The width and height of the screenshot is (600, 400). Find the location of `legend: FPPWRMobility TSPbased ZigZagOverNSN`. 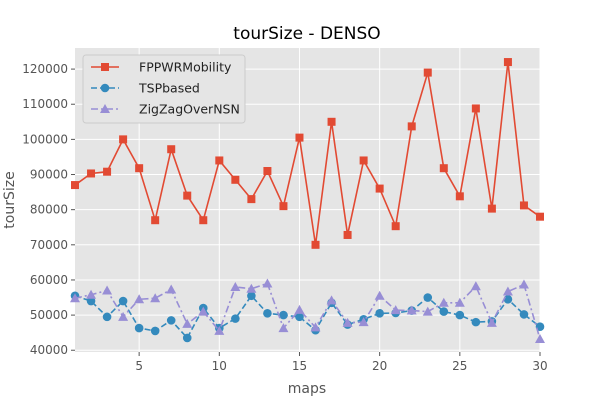

legend: FPPWRMobility TSPbased ZigZagOverNSN is located at coordinates (164, 89).